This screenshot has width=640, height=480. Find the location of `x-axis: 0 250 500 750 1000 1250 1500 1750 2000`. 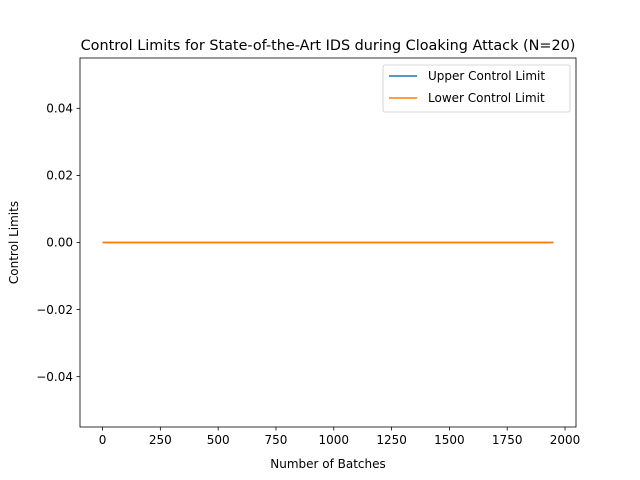

x-axis: 0 250 500 750 1000 1250 1500 1750 2000 is located at coordinates (340, 437).